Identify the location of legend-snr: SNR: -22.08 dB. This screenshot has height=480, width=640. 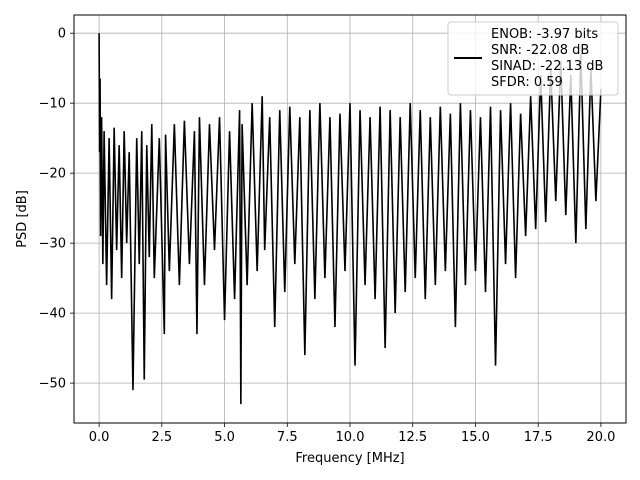
(540, 50).